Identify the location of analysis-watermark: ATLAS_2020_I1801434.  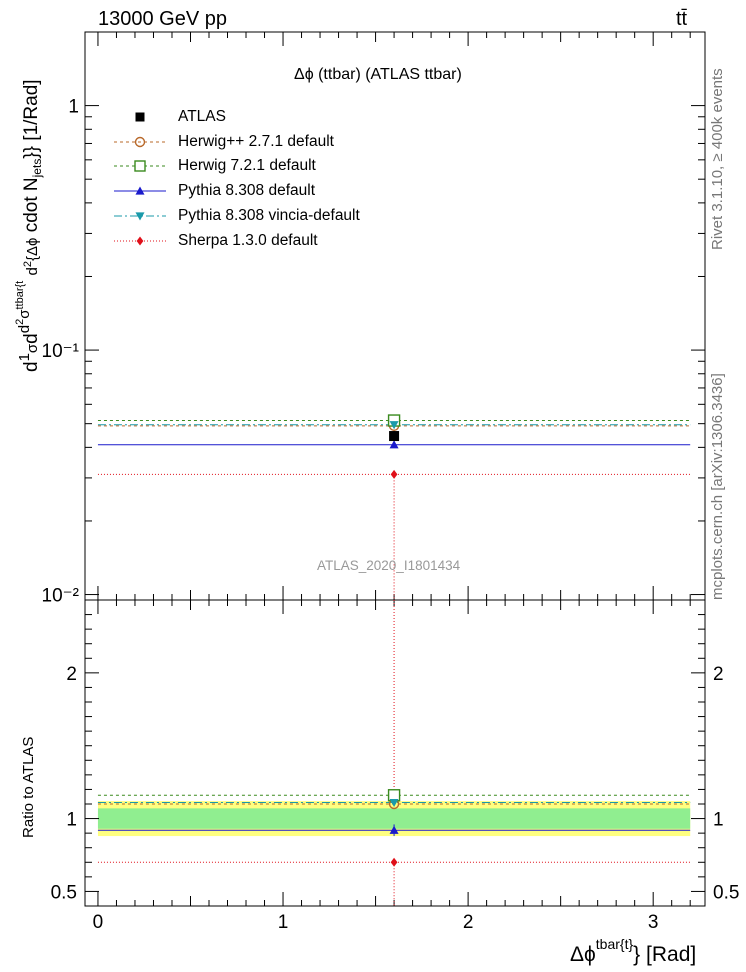
(389, 565).